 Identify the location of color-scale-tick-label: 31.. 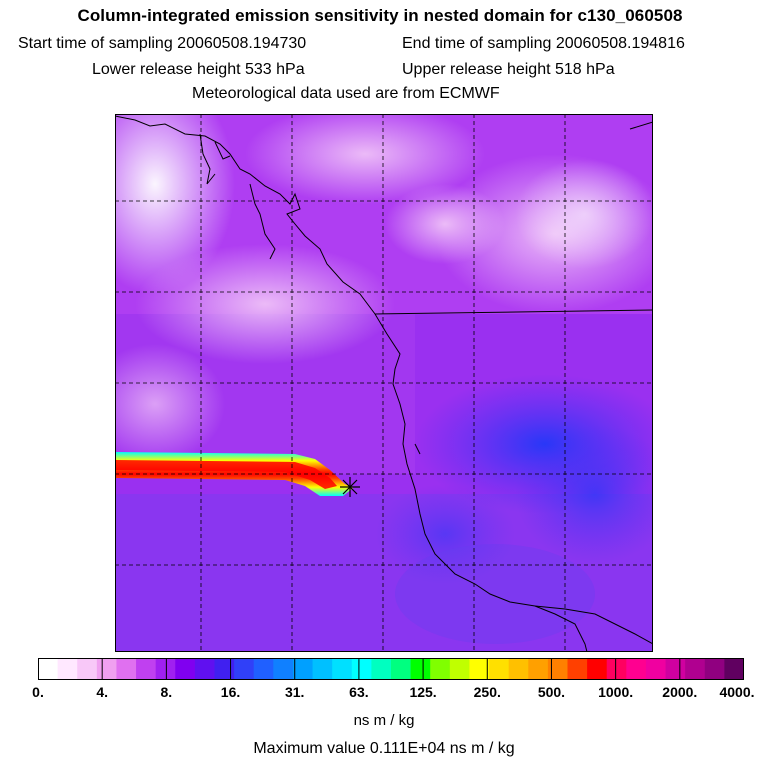
(294, 692).